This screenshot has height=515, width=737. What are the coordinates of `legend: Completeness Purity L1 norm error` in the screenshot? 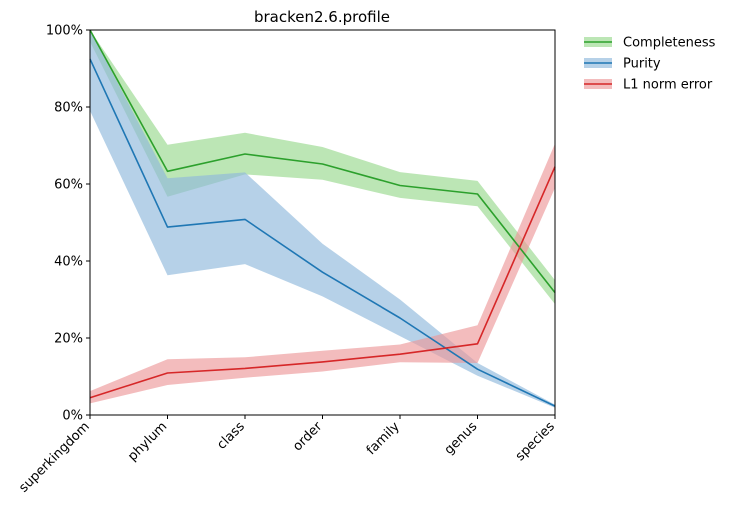 It's located at (650, 64).